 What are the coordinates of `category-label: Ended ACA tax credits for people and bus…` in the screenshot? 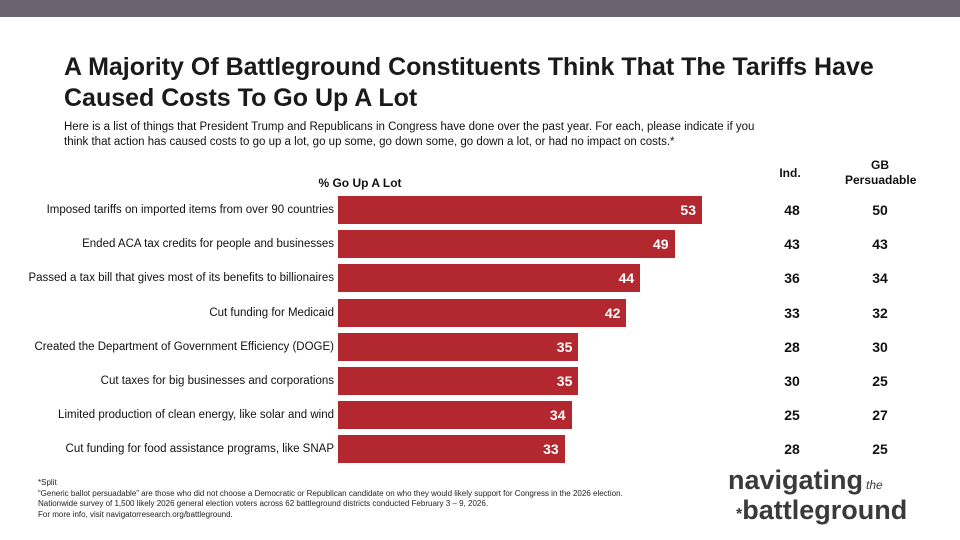 It's located at (208, 244).